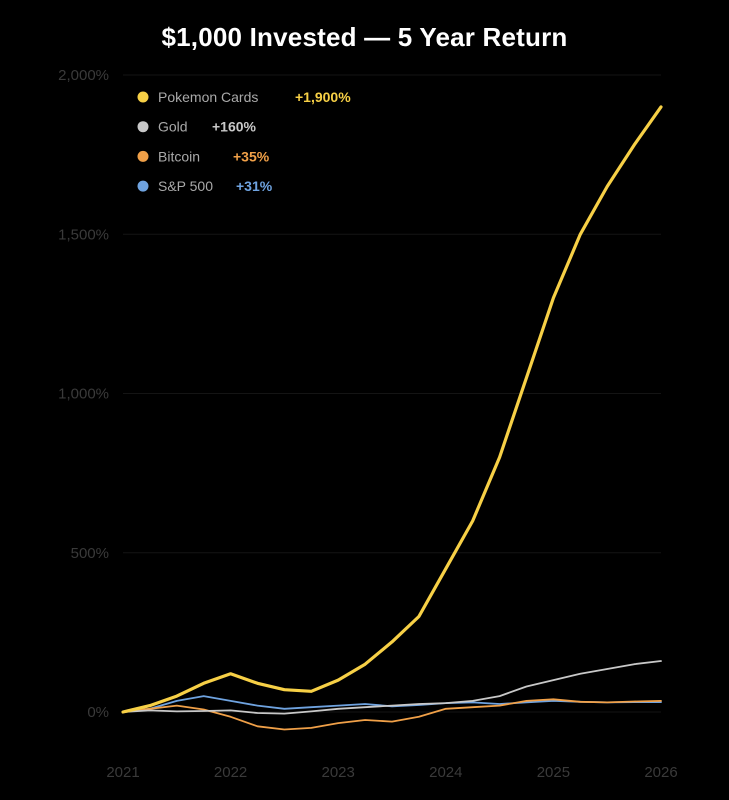 The height and width of the screenshot is (800, 729). I want to click on legend-label-bitcoin: Bitcoin, so click(179, 156).